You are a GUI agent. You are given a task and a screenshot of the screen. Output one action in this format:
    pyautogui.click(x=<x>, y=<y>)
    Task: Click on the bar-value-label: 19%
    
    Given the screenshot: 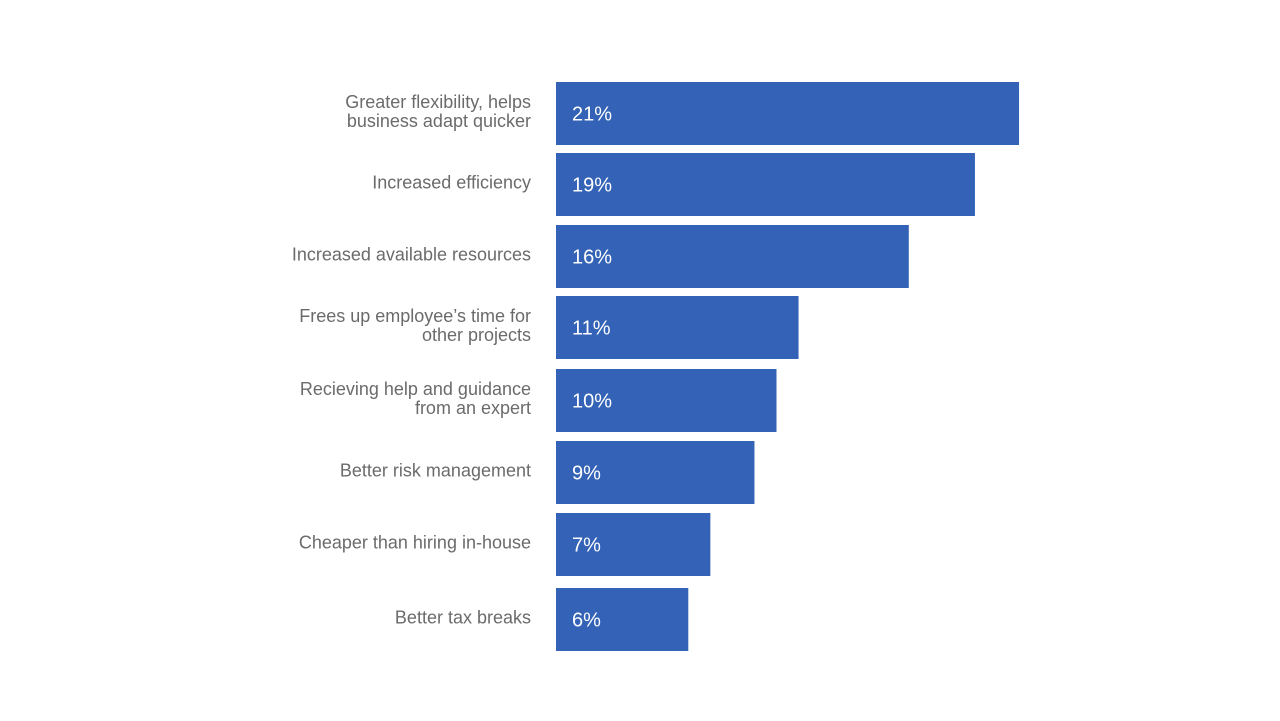 What is the action you would take?
    pyautogui.click(x=592, y=186)
    